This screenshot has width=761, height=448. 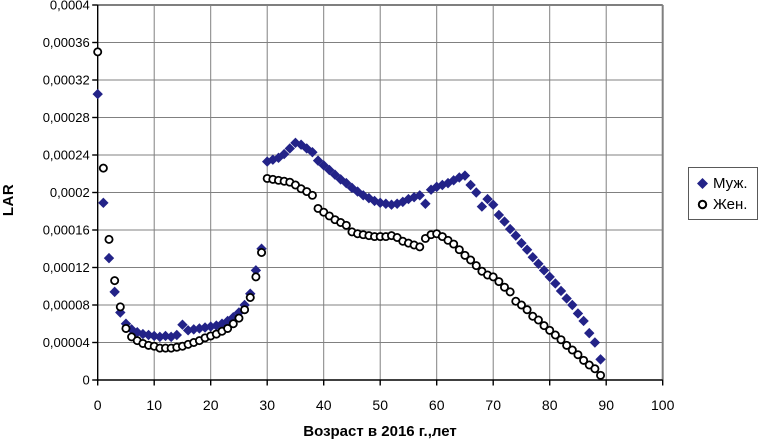 What do you see at coordinates (70, 6) in the screenshot?
I see `y-tick-label: 0,0004` at bounding box center [70, 6].